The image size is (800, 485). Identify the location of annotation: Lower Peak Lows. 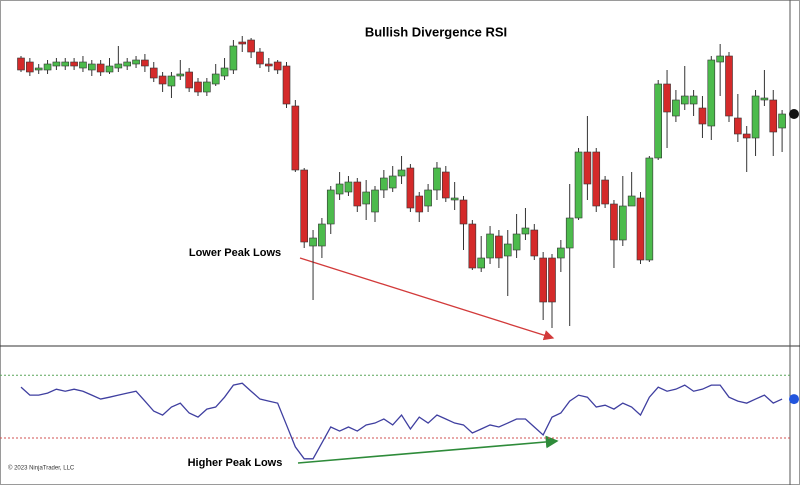
(235, 253).